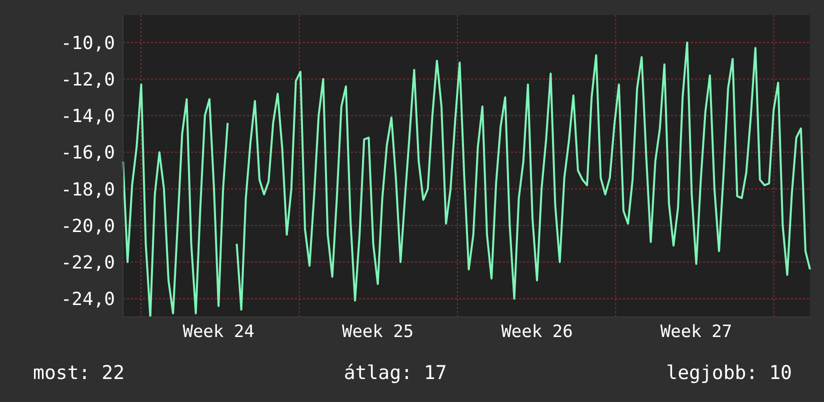 The image size is (824, 402). What do you see at coordinates (87, 43) in the screenshot?
I see `y-tick-label: -10,0` at bounding box center [87, 43].